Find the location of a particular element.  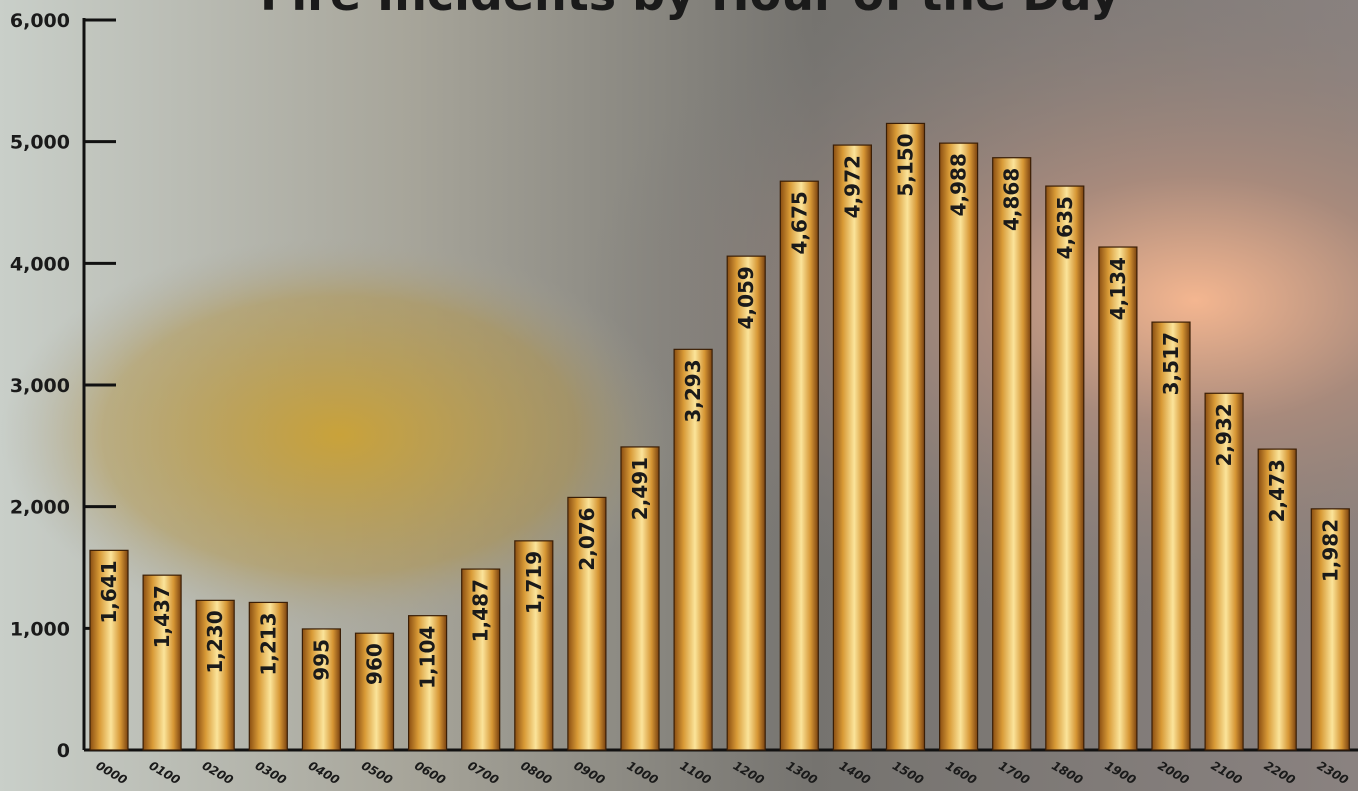

value-label: 2,491 is located at coordinates (640, 488).